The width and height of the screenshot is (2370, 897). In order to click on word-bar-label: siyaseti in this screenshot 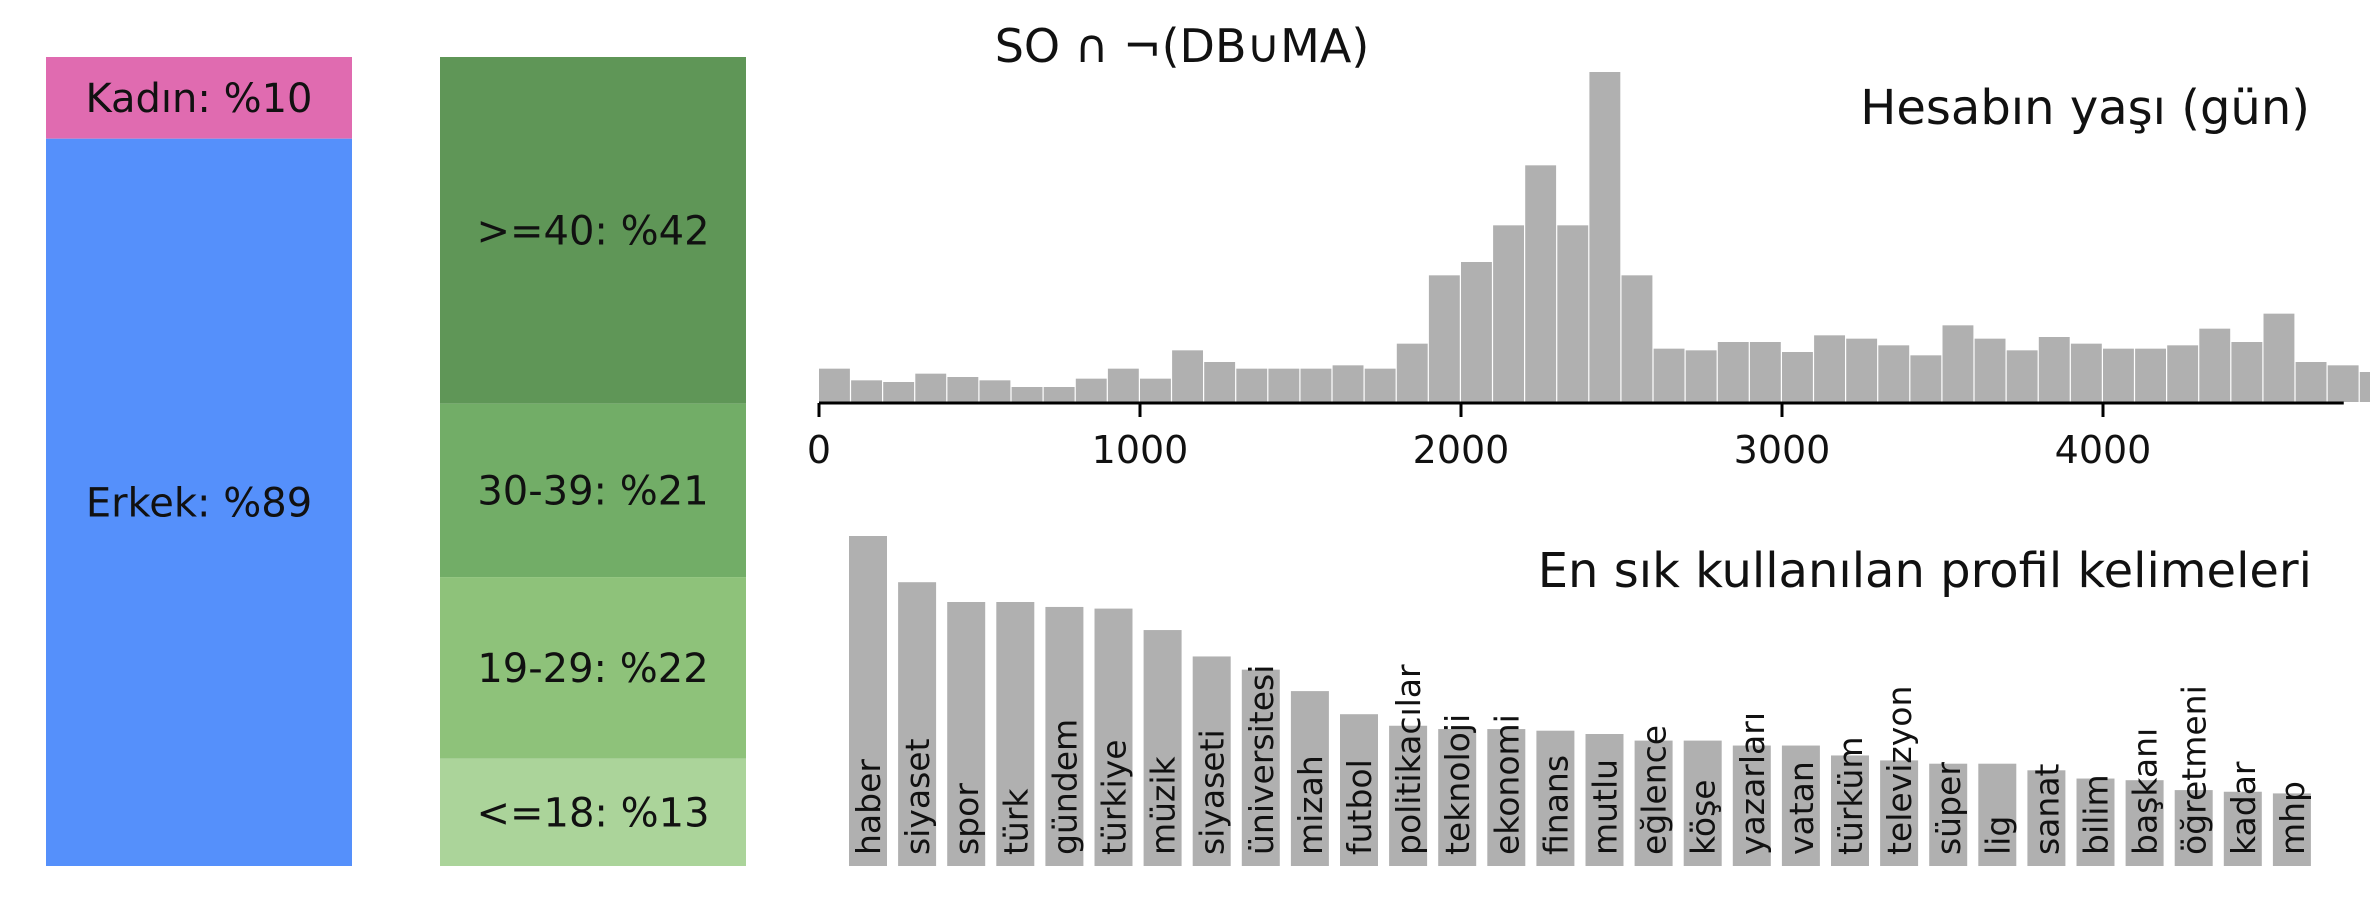, I will do `click(1212, 792)`.